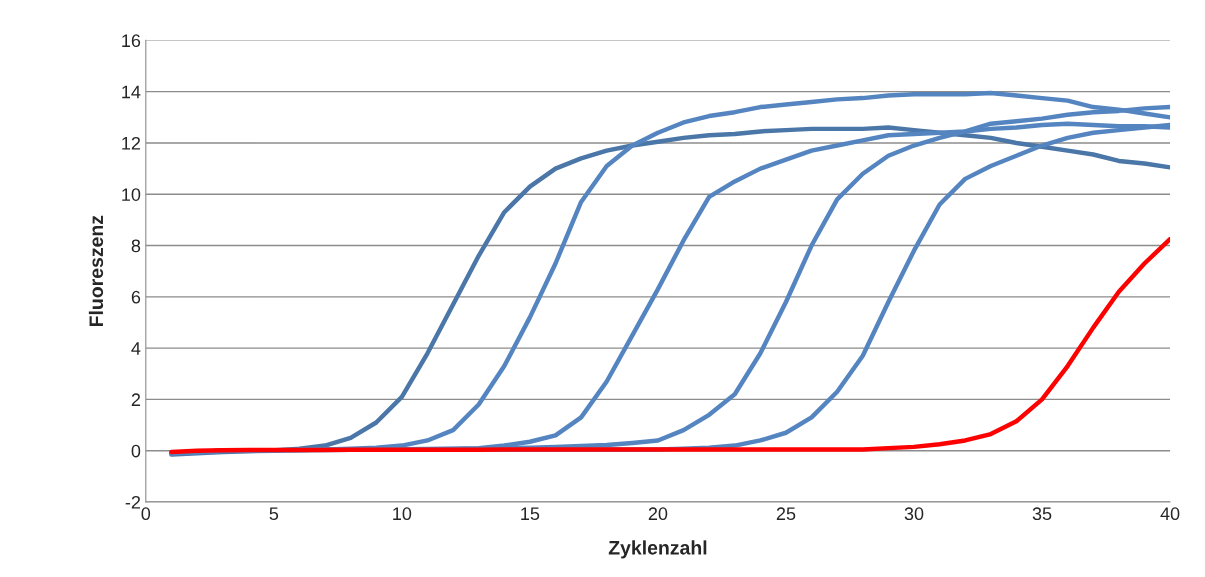 The image size is (1205, 577). What do you see at coordinates (136, 246) in the screenshot?
I see `y-tick-label: 8` at bounding box center [136, 246].